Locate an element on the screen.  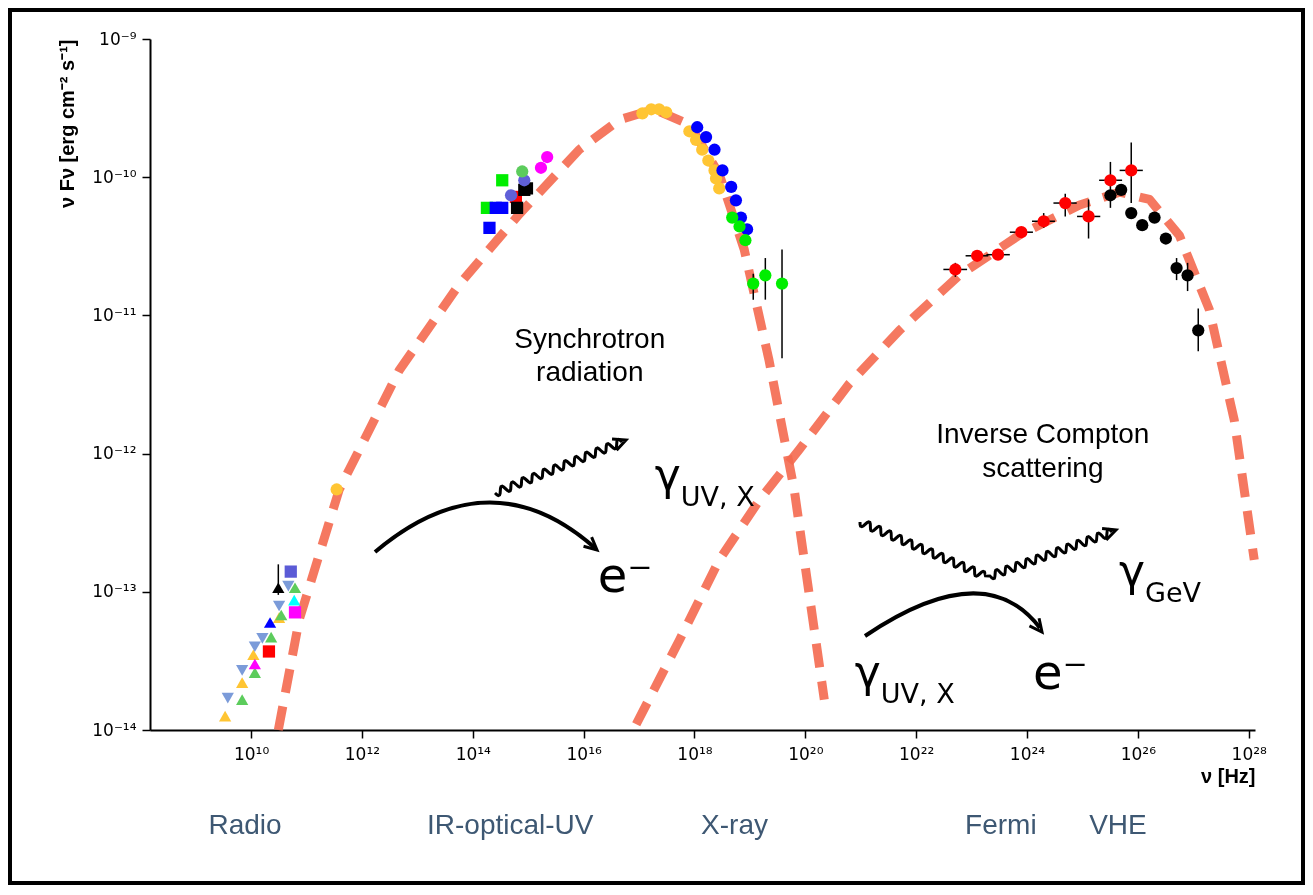
annotation: Inverse Compton scattering is located at coordinates (1043, 450).